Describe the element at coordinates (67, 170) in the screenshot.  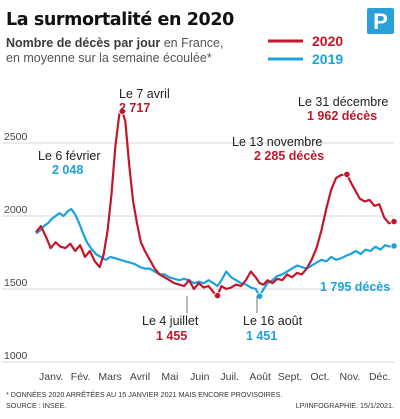
I see `annotation-fevrier-value: 2 048` at that location.